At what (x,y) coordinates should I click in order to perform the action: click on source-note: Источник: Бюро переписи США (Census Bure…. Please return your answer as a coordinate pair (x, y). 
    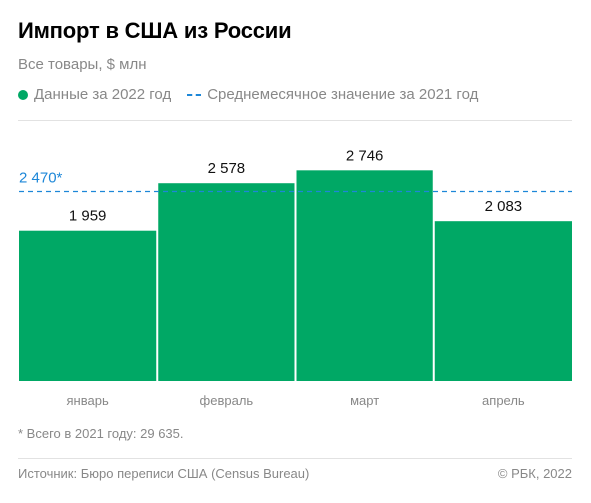
    Looking at the image, I should click on (164, 473).